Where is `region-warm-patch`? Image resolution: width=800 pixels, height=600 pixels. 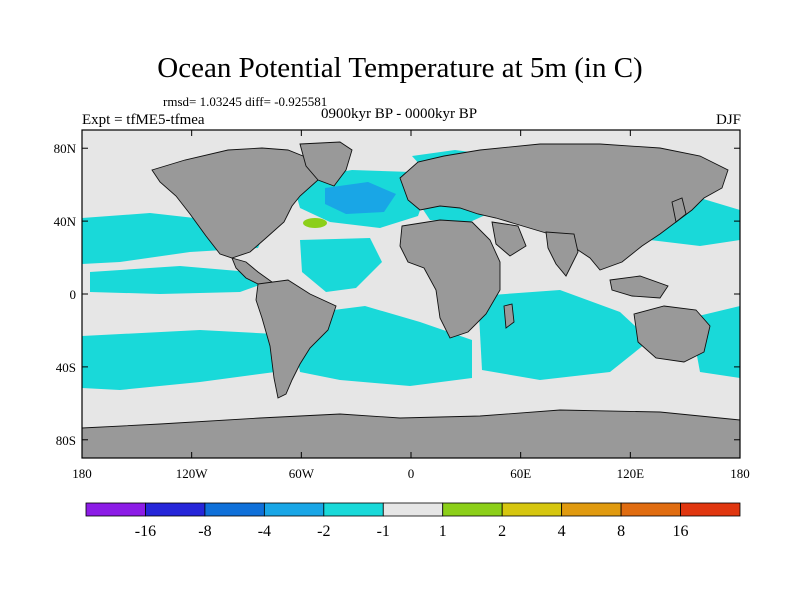
region-warm-patch is located at coordinates (315, 223).